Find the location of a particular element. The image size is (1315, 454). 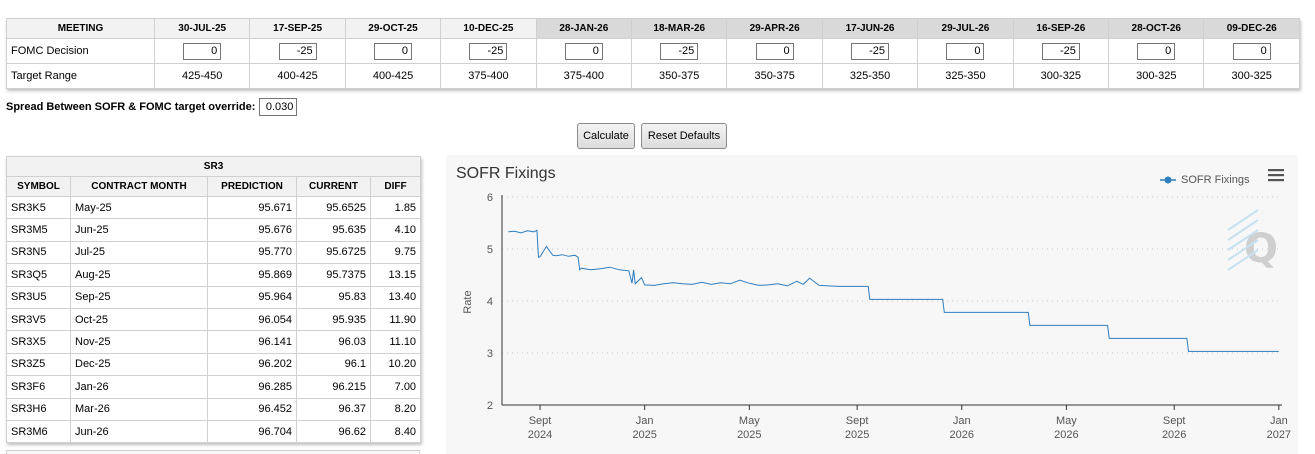

sr3-table-footer is located at coordinates (213, 452).